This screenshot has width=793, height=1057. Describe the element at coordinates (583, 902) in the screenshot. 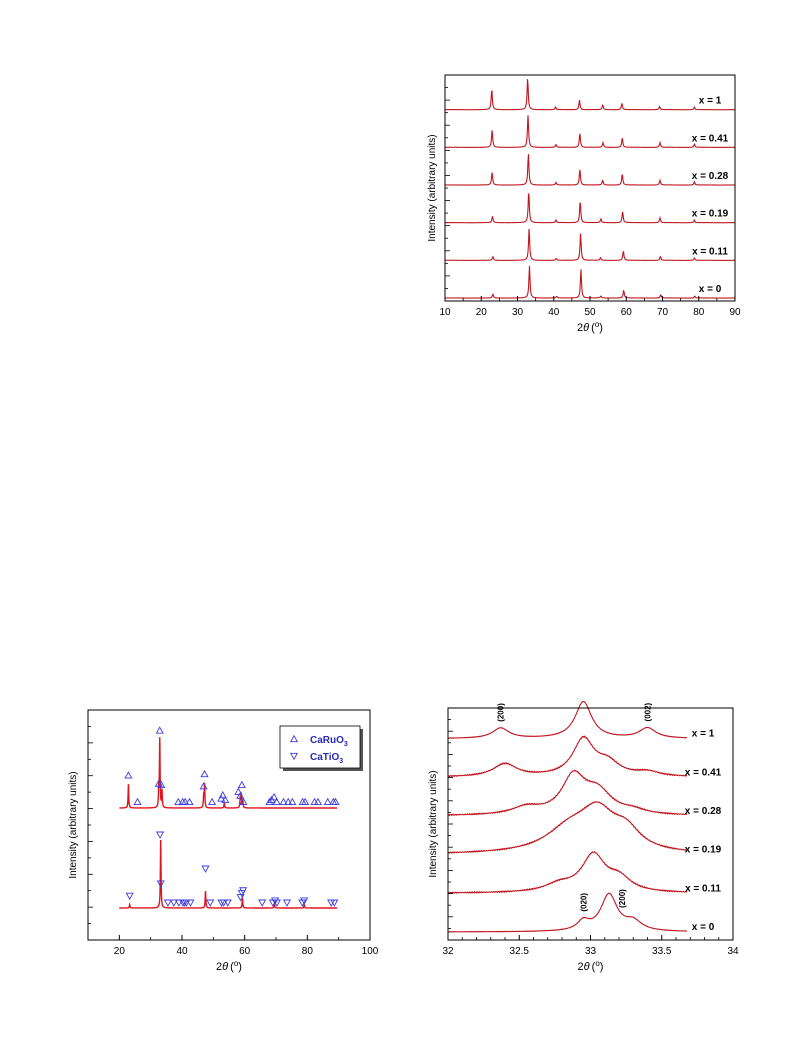

I see `peak-annotation: (020)` at that location.